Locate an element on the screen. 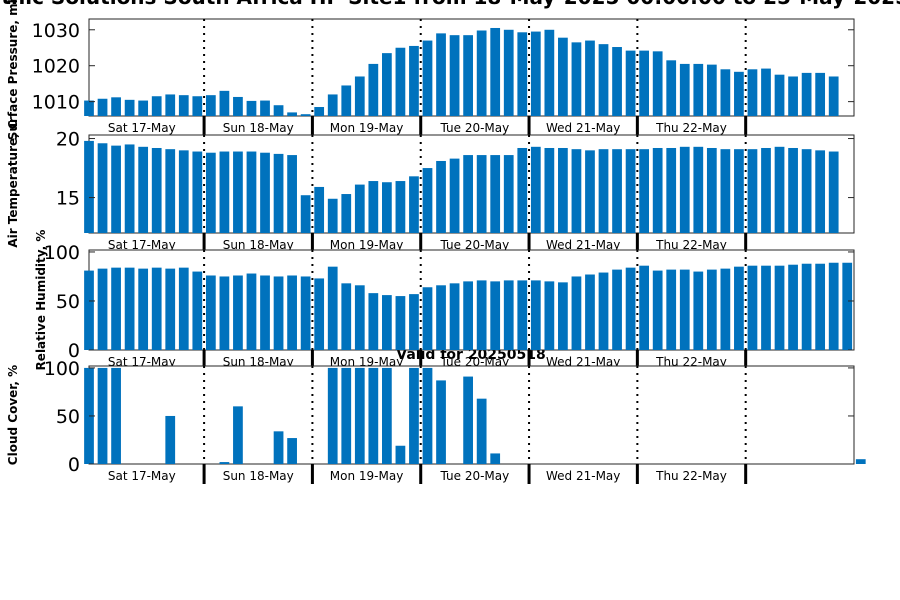  cloud-cover-day-label: Sun 18-May is located at coordinates (258, 476).